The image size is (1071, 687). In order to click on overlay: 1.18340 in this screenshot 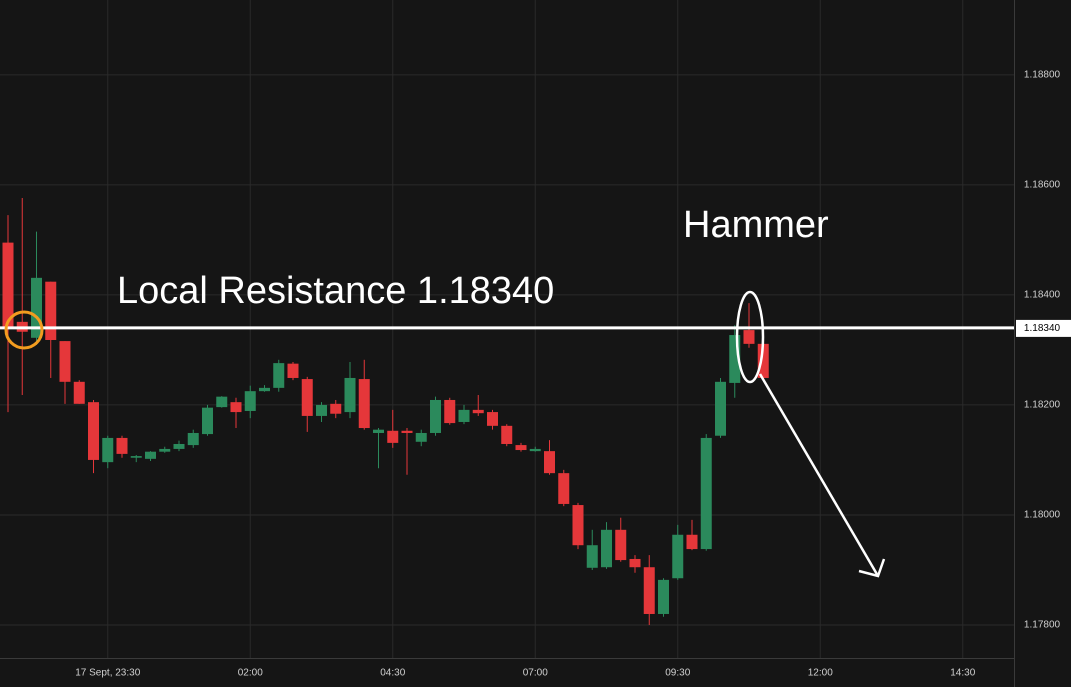, I will do `click(535, 328)`.